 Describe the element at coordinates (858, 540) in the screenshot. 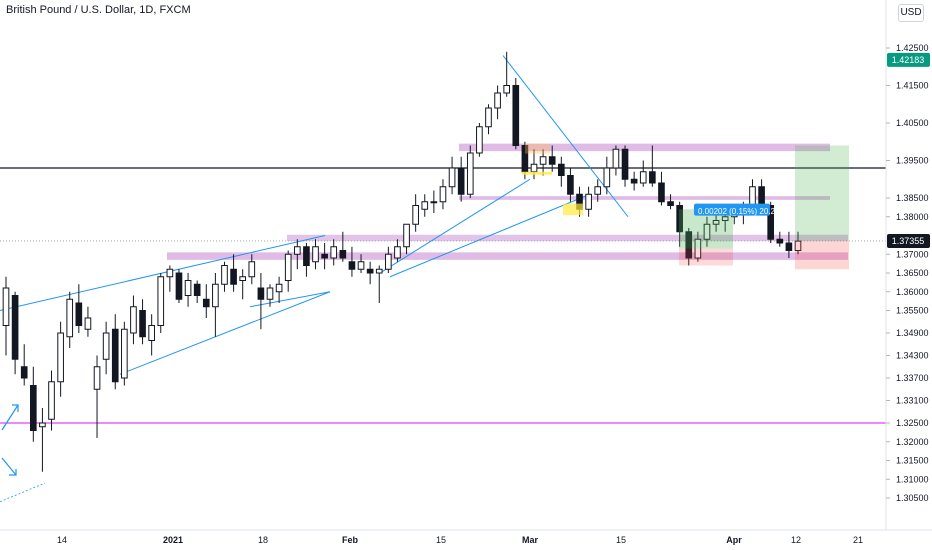

I see `time-tick-label: 21` at that location.